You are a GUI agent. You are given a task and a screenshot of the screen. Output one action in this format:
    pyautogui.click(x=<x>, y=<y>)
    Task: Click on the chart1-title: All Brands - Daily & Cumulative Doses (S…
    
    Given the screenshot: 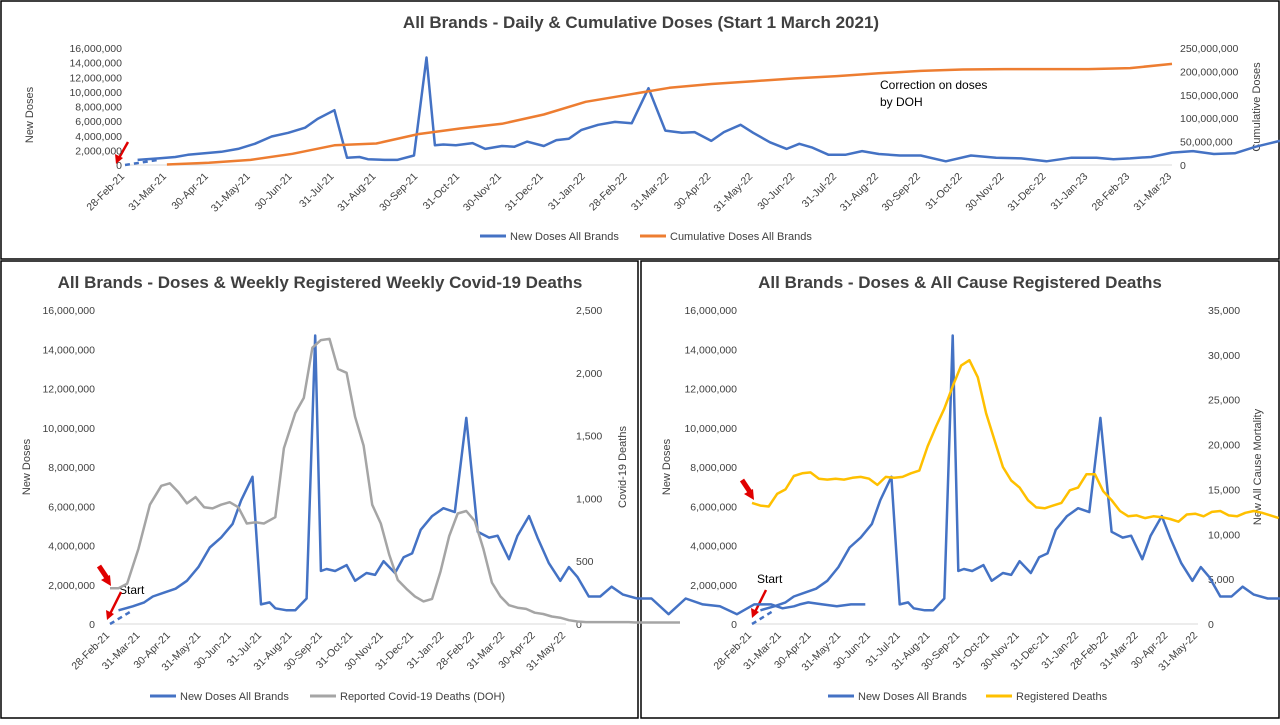 What is the action you would take?
    pyautogui.click(x=641, y=22)
    